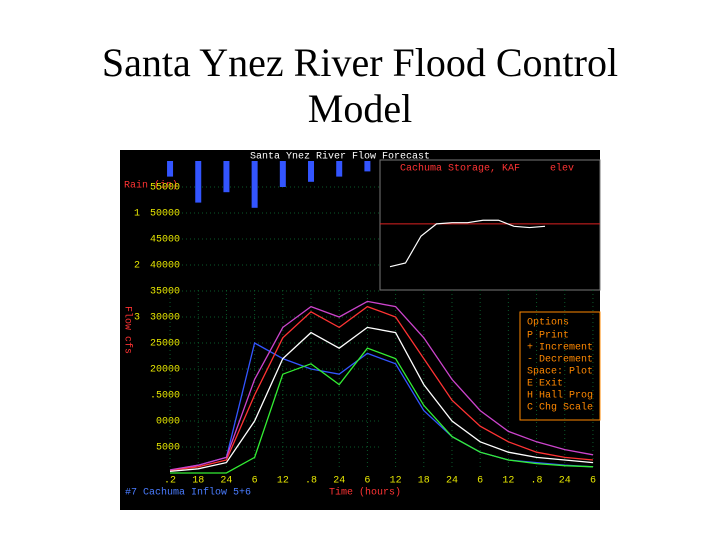  Describe the element at coordinates (165, 214) in the screenshot. I see `y-tick-label: 50000` at that location.